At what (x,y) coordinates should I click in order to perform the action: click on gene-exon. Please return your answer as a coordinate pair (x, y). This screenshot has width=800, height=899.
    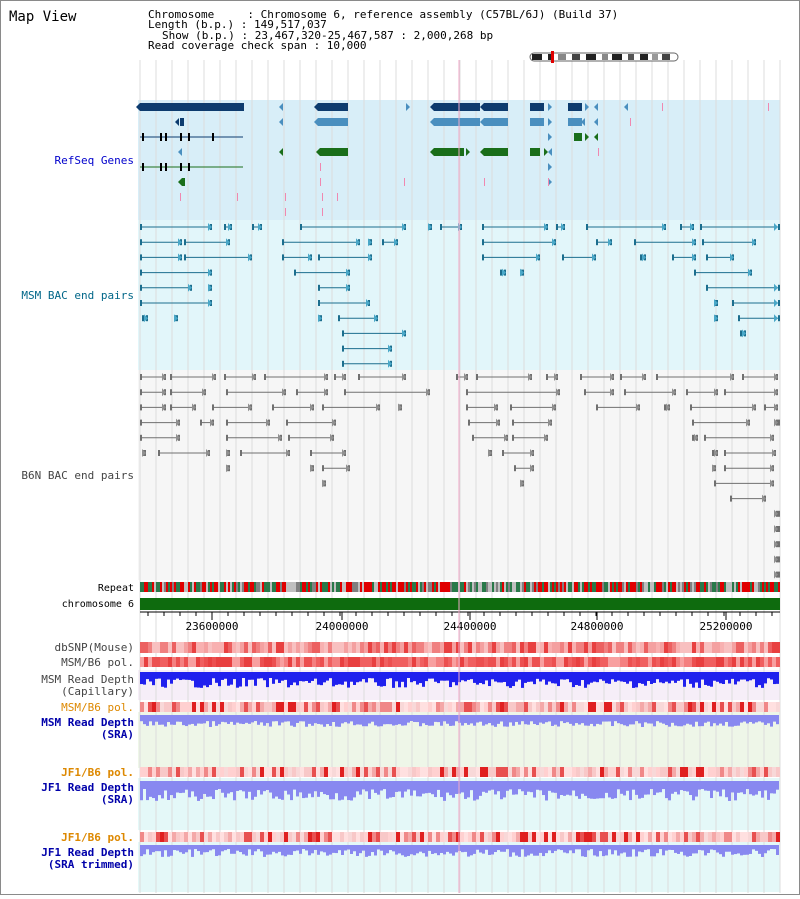
    Looking at the image, I should click on (161, 167).